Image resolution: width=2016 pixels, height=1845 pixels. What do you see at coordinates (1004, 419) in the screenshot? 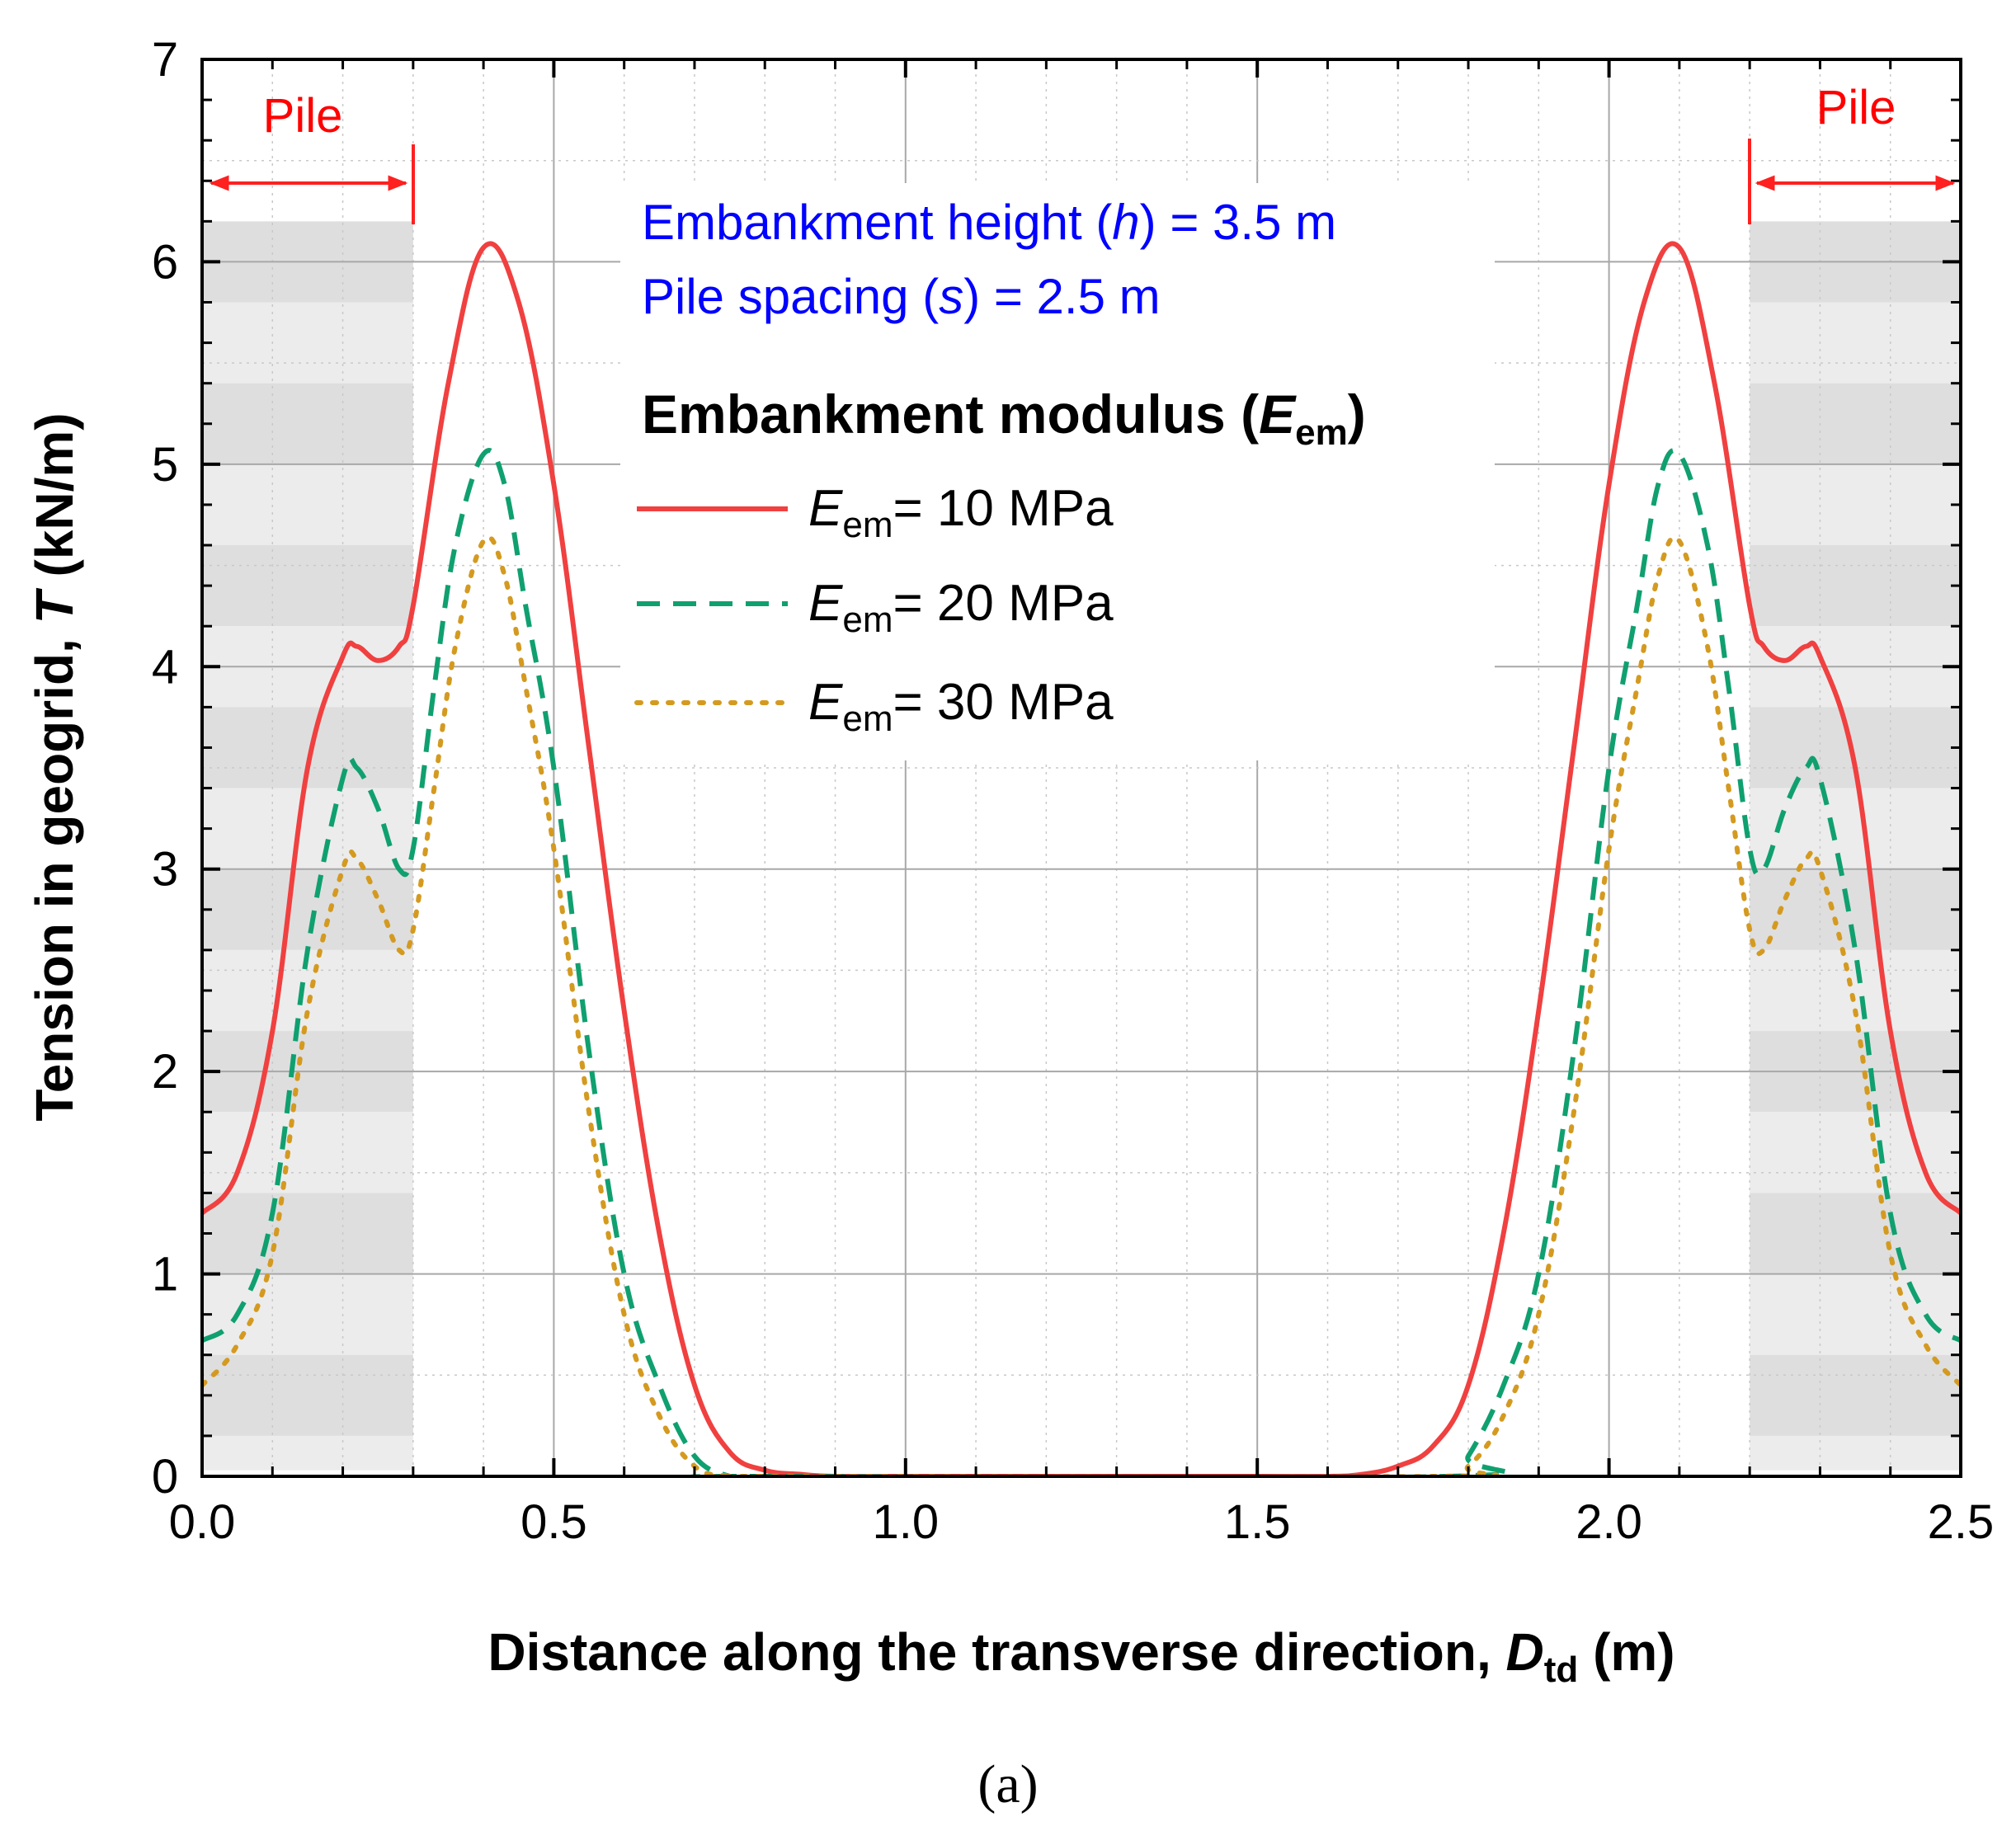
I see `legend-title: Embankment modulus (Eem)` at bounding box center [1004, 419].